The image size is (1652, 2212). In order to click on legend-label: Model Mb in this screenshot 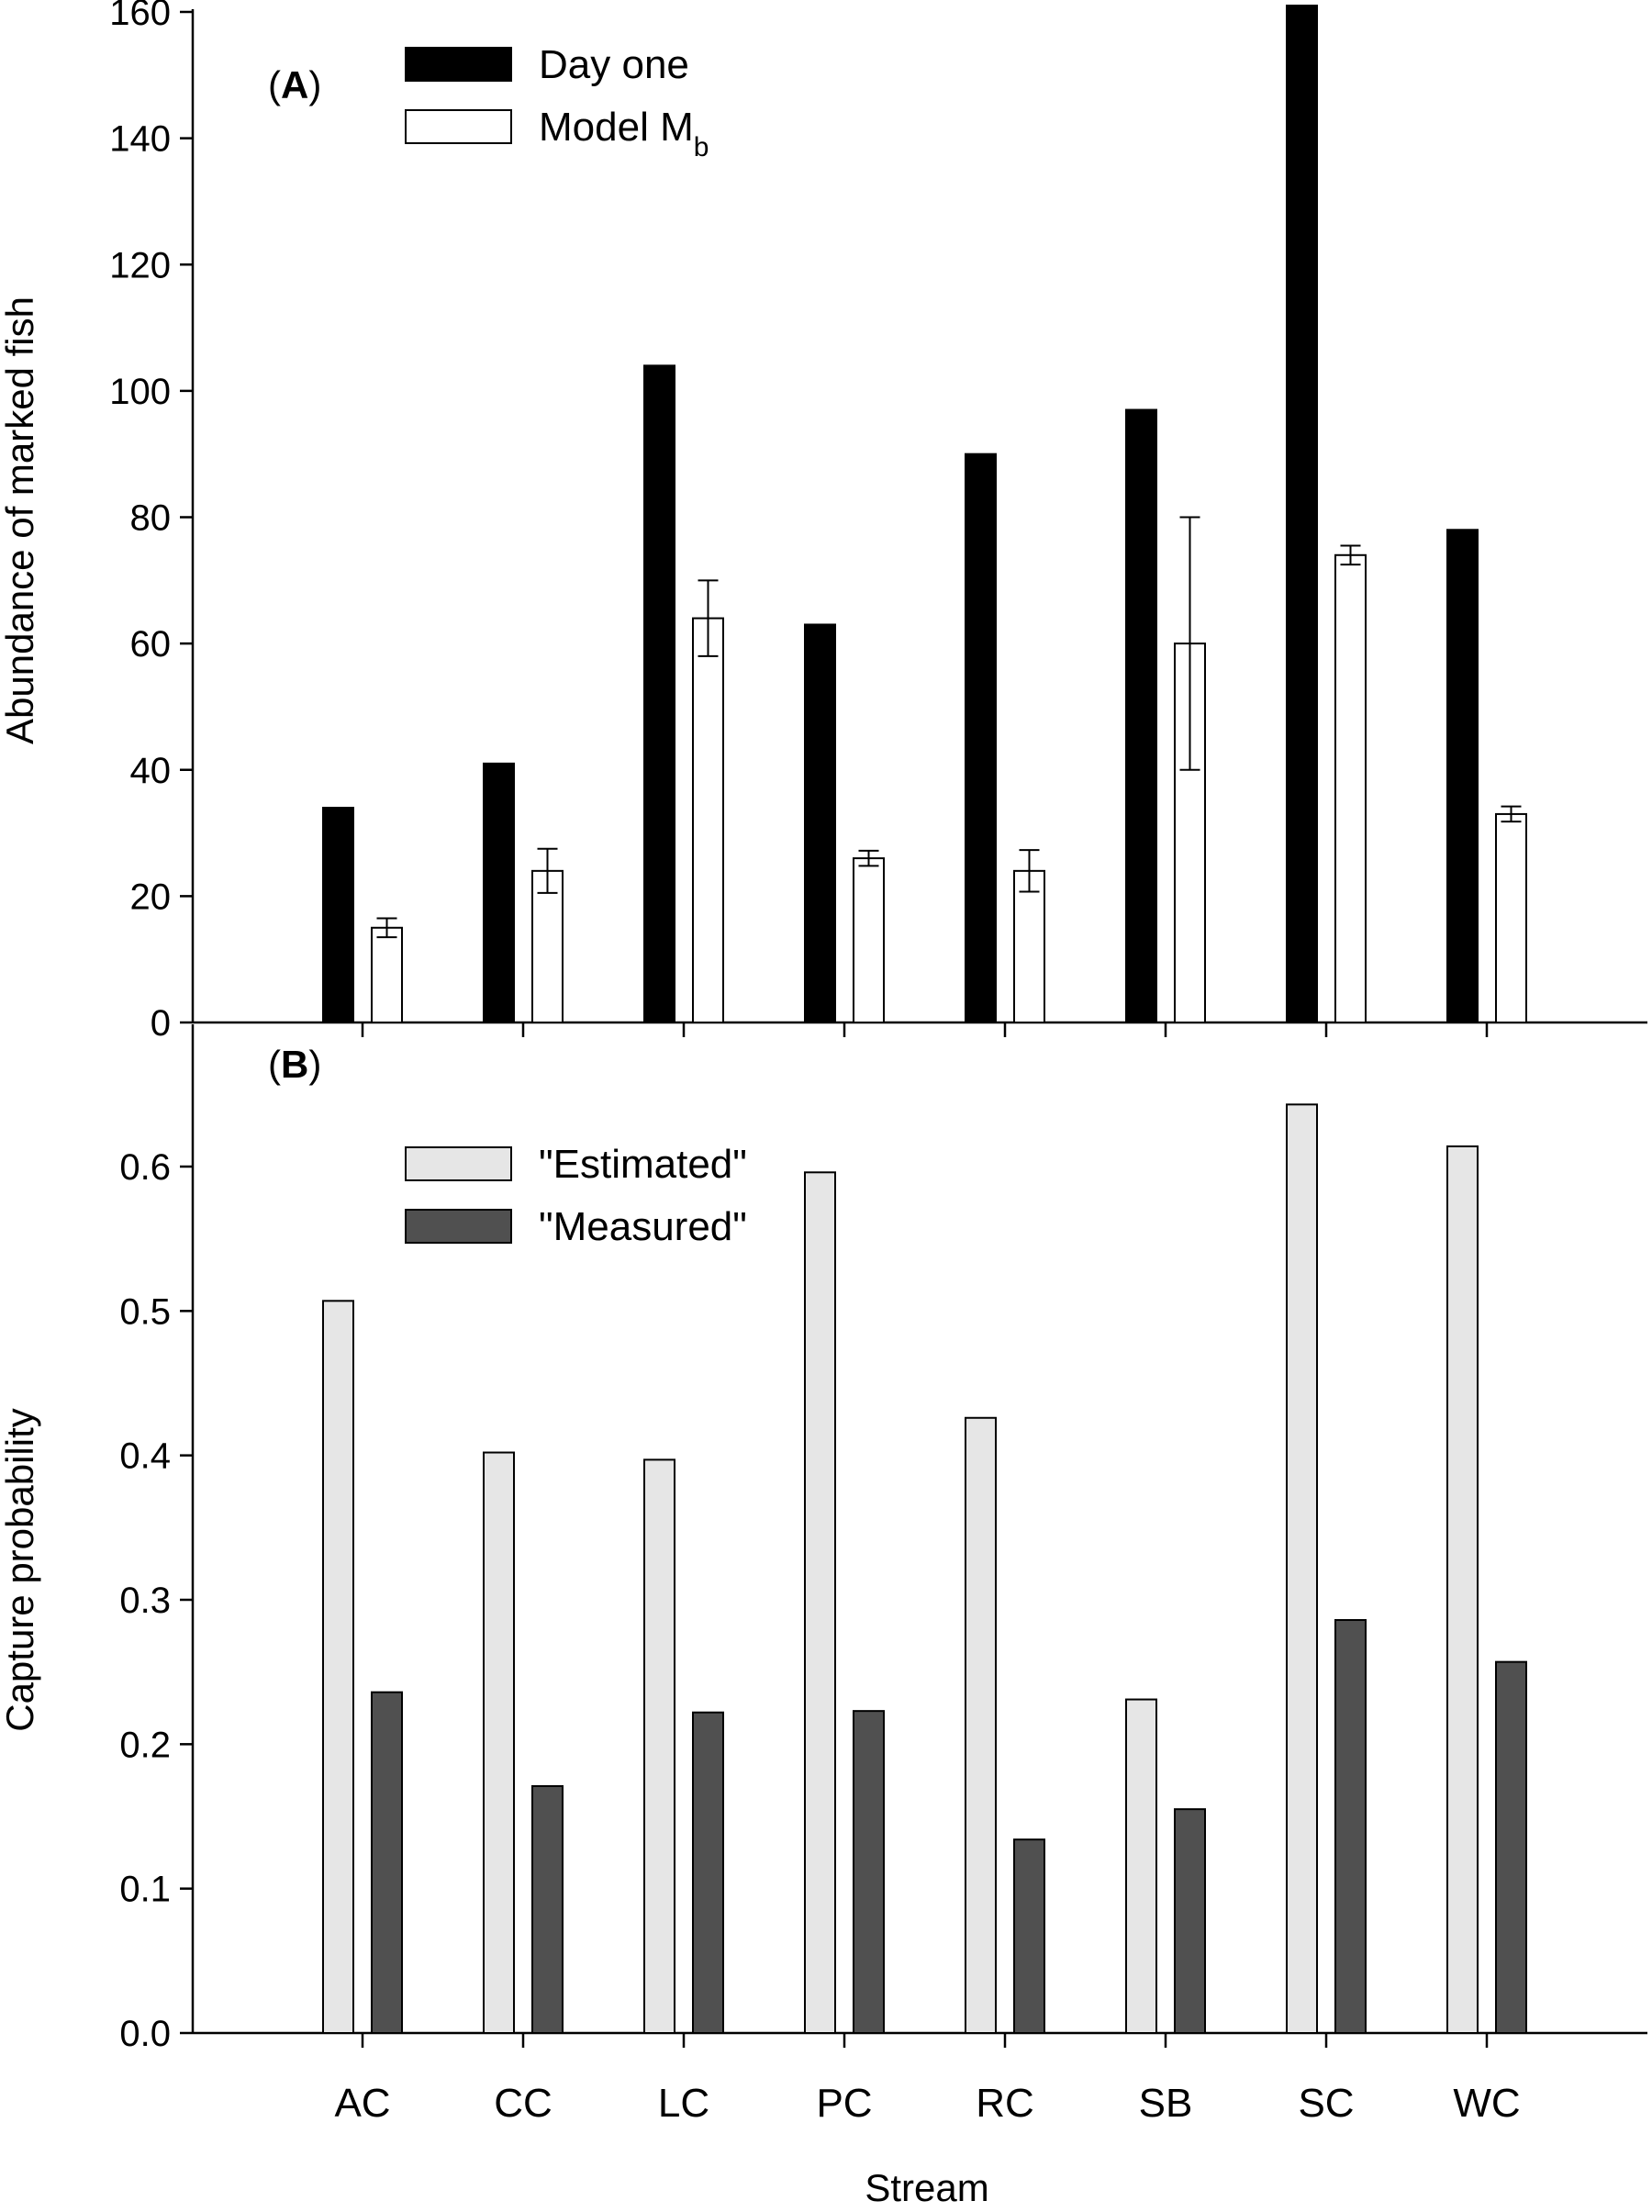, I will do `click(624, 133)`.